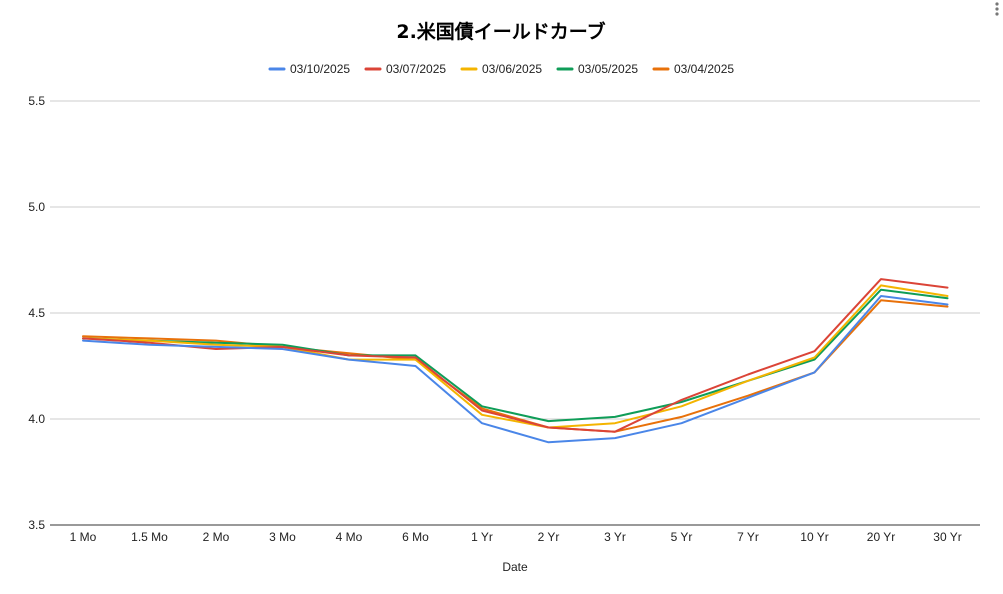 The image size is (1003, 594). What do you see at coordinates (416, 69) in the screenshot?
I see `legend-label: 03/07/2025` at bounding box center [416, 69].